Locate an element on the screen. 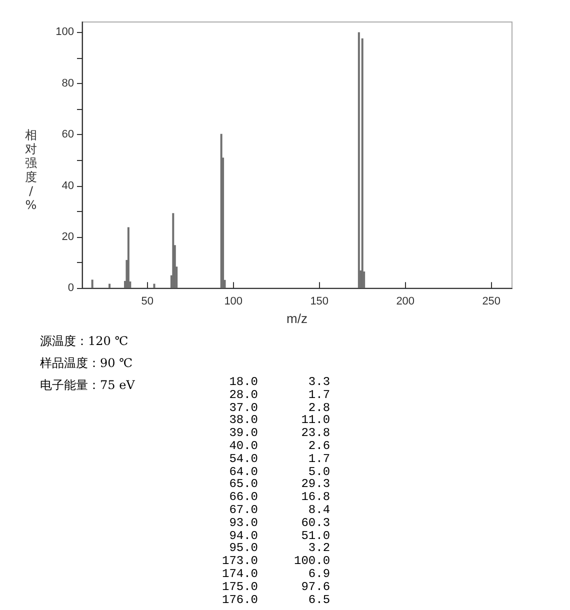 Image resolution: width=570 pixels, height=610 pixels. text: 174.0 6.9 is located at coordinates (276, 573).